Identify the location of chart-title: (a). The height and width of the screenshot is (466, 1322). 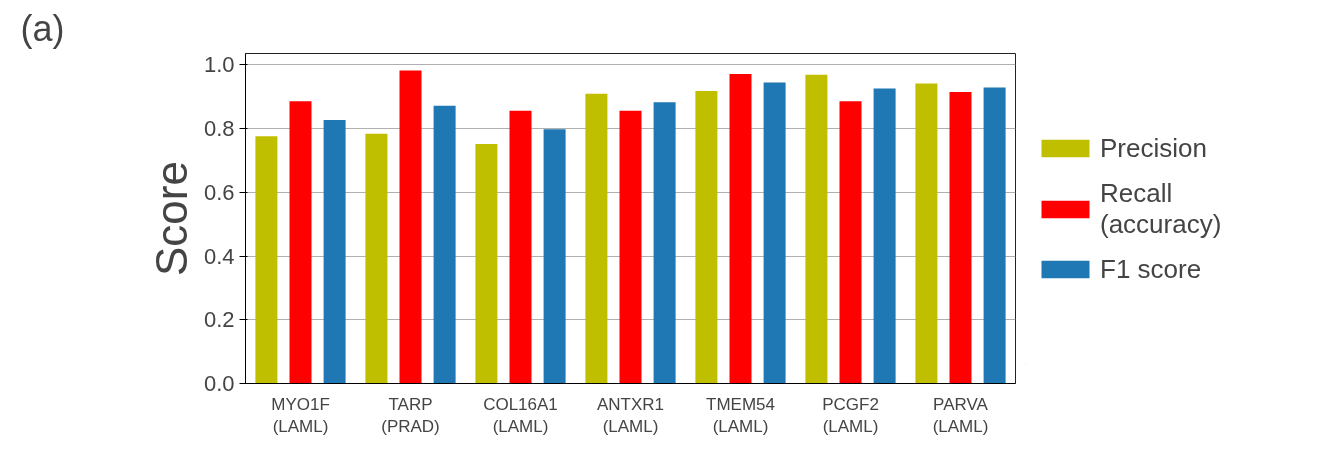
(42, 28).